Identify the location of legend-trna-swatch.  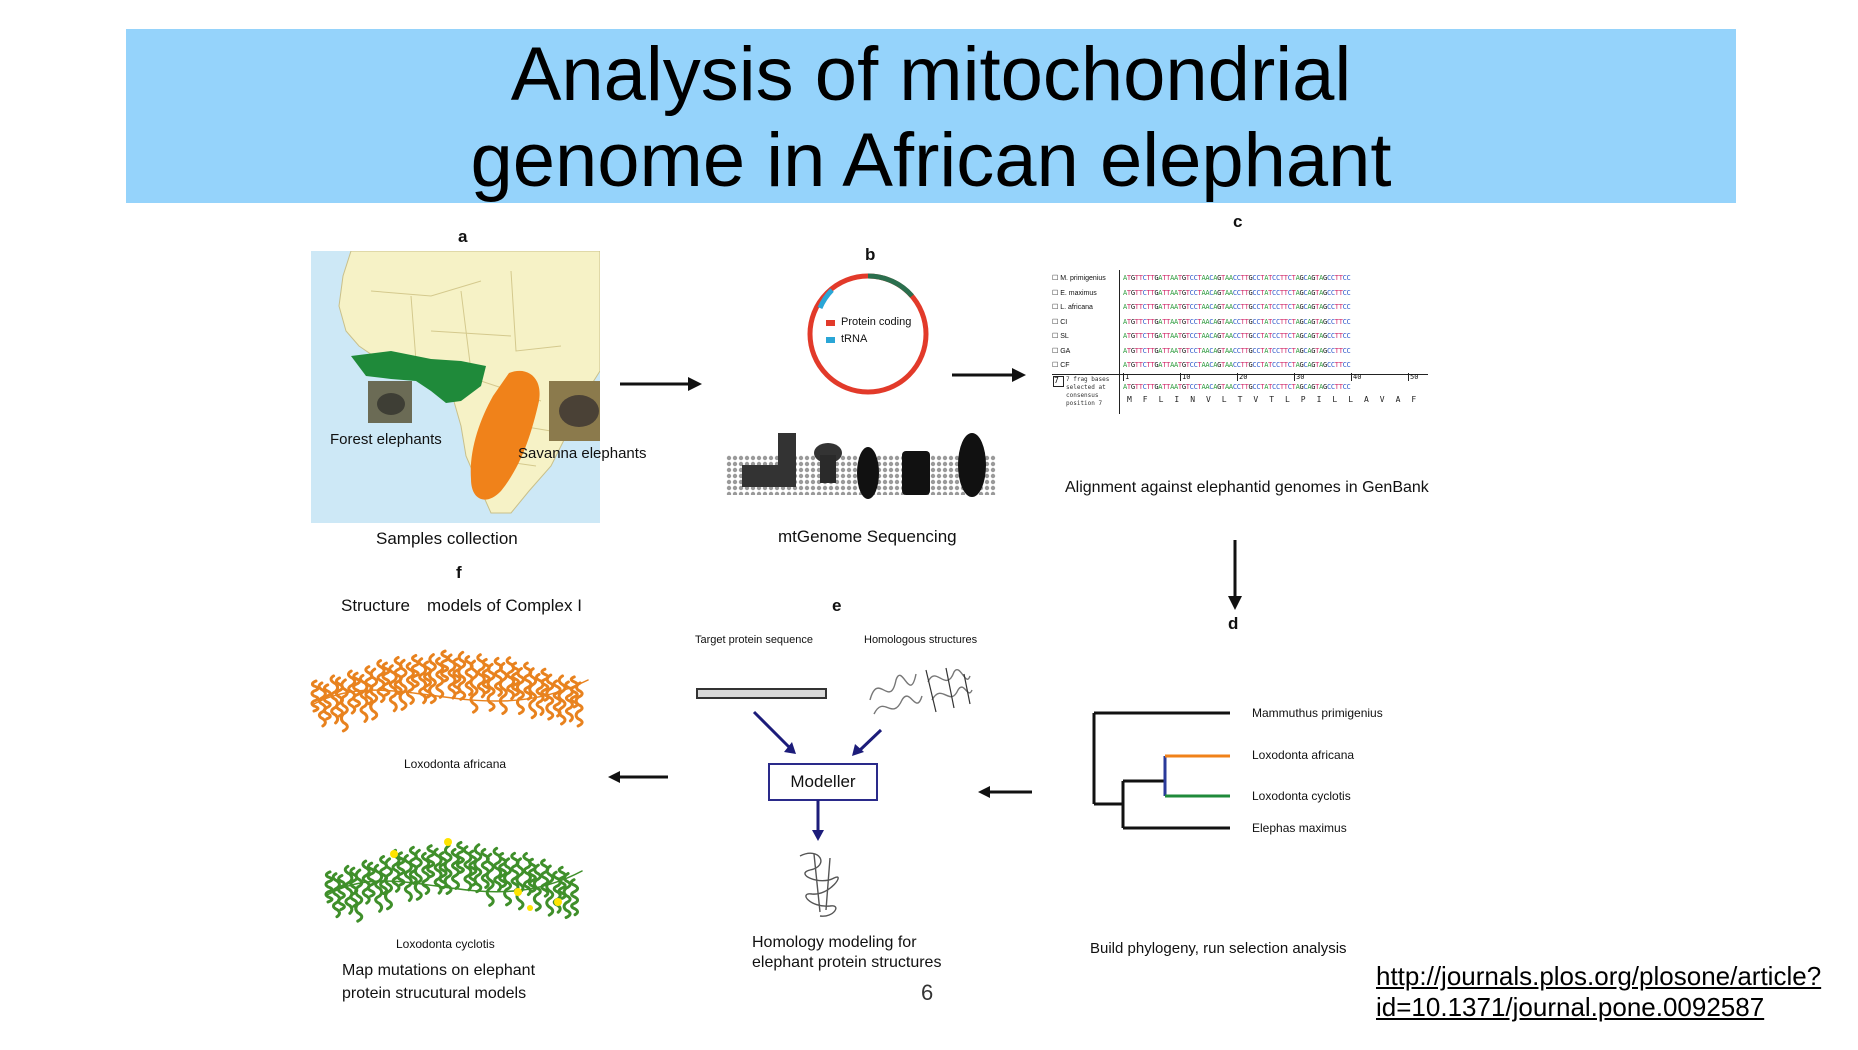
(830, 340).